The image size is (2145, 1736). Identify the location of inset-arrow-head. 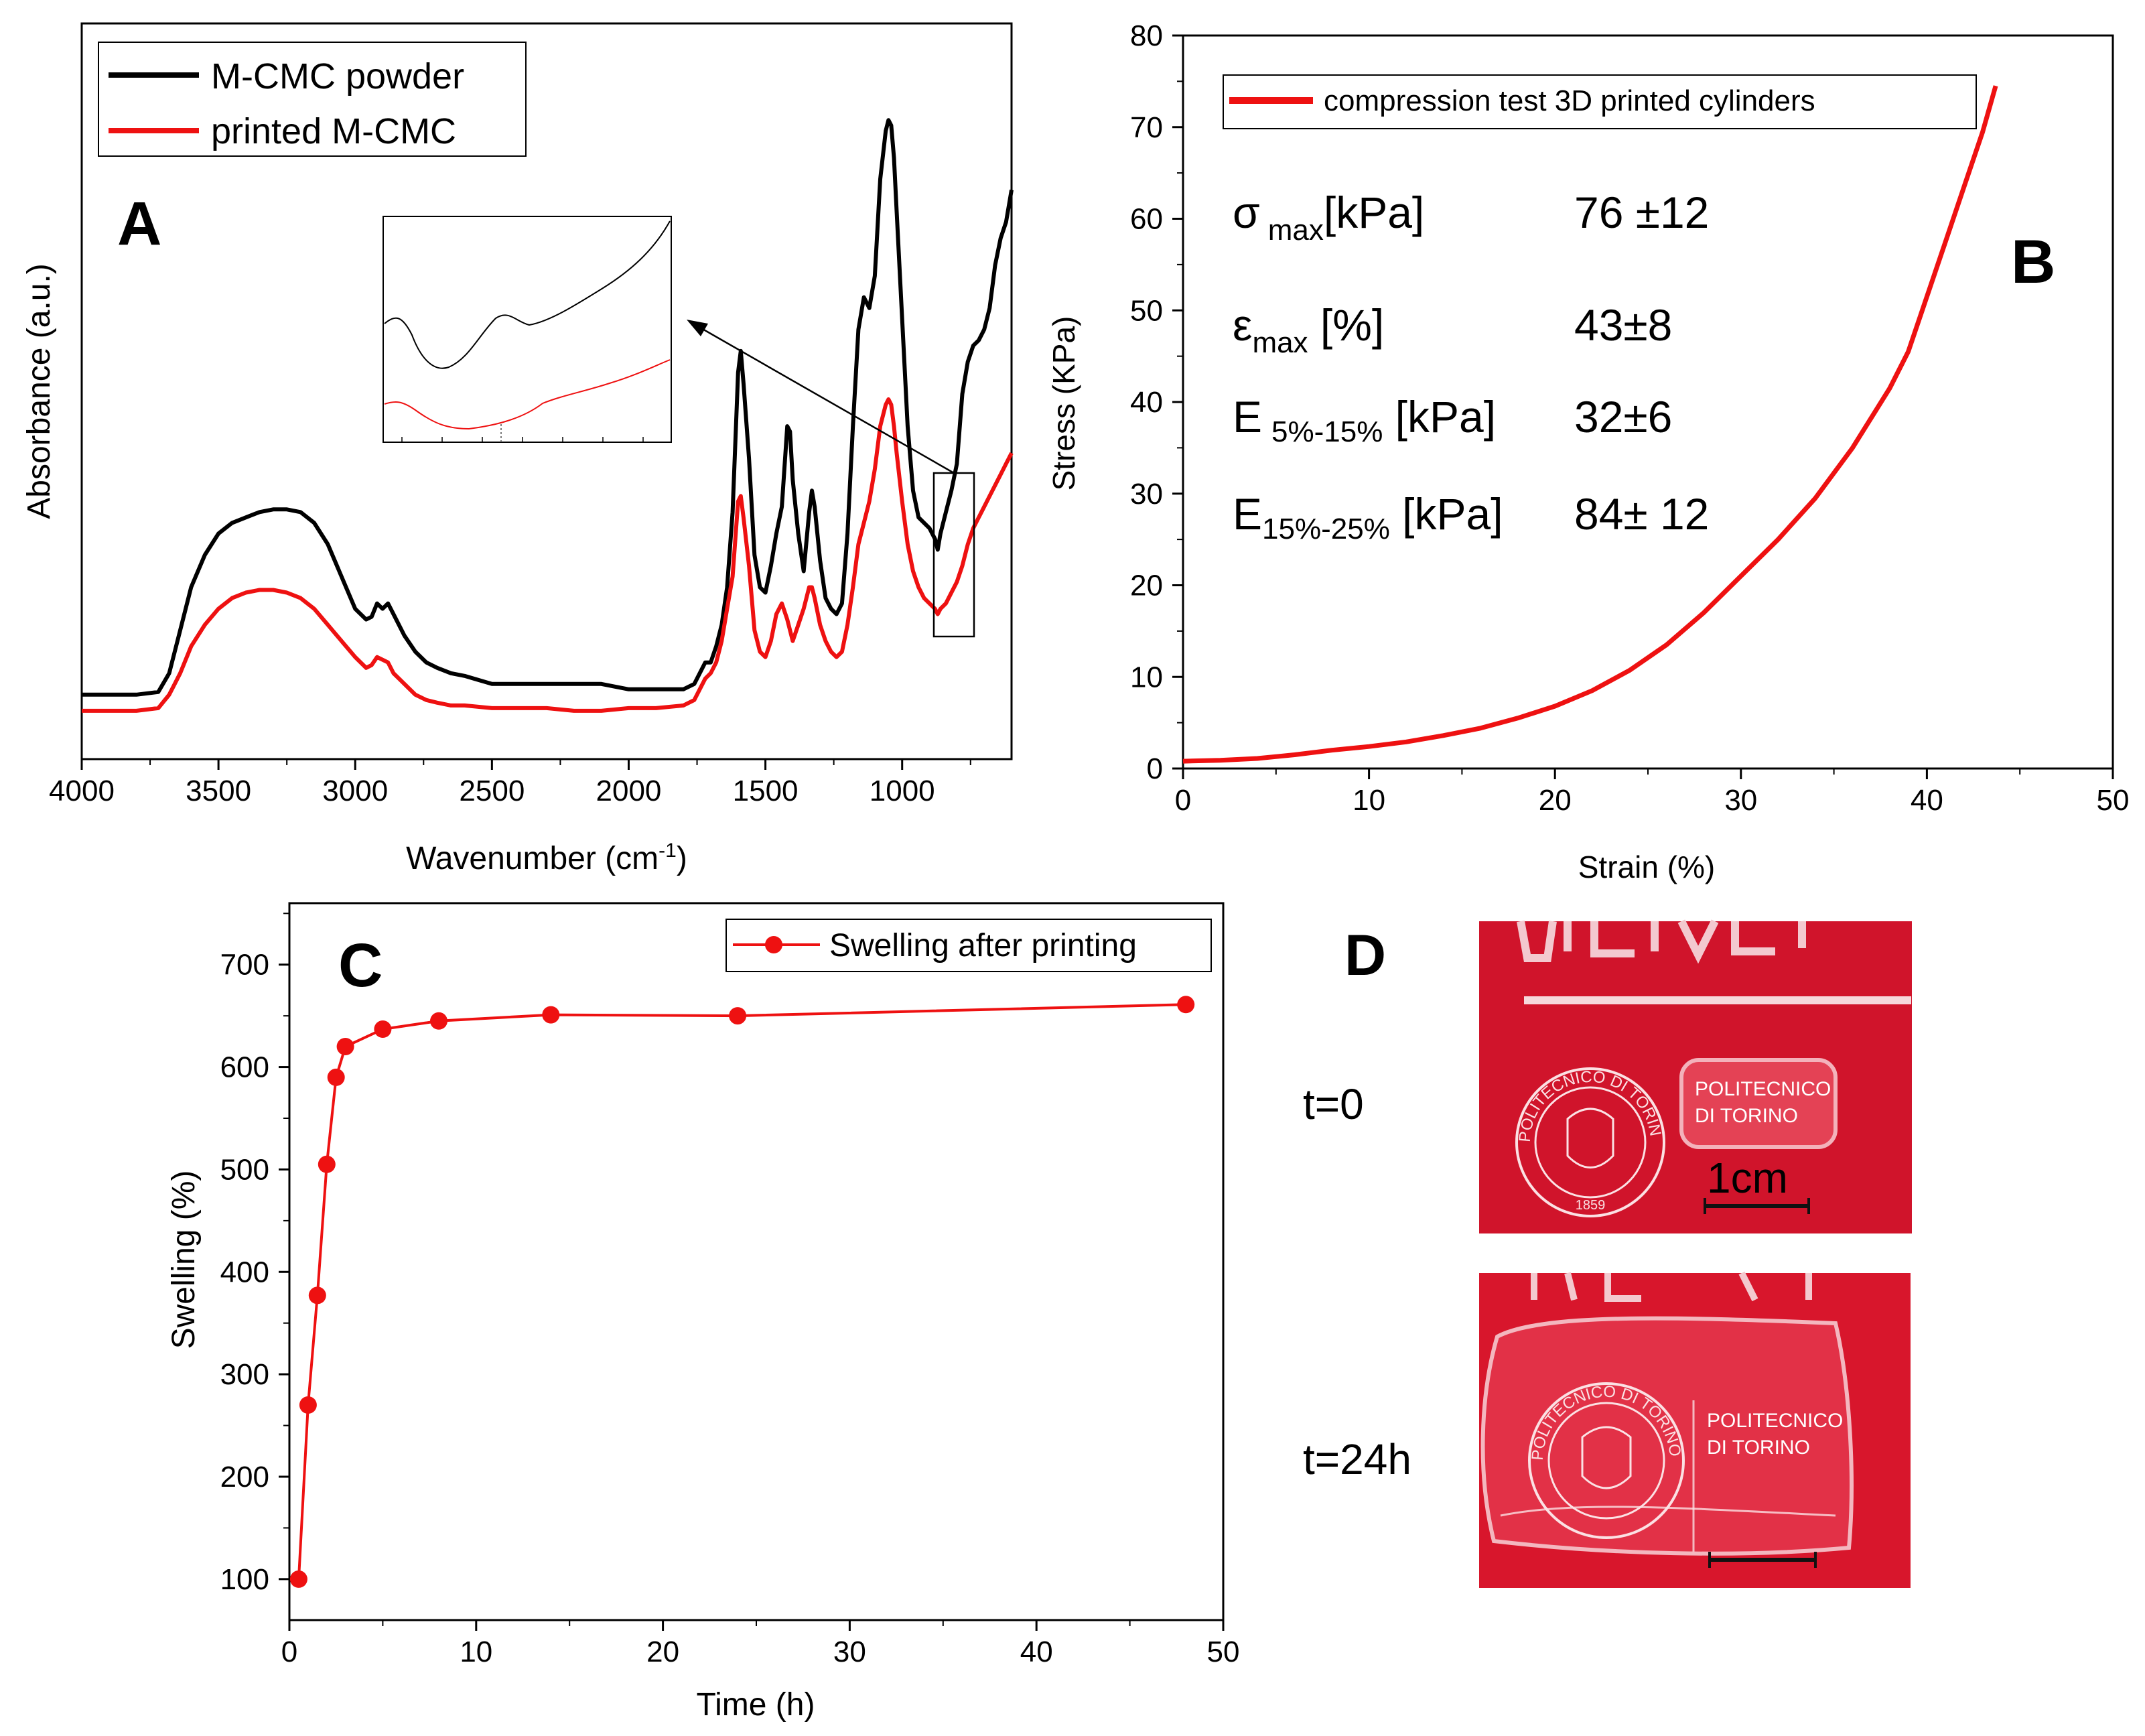
(697, 328).